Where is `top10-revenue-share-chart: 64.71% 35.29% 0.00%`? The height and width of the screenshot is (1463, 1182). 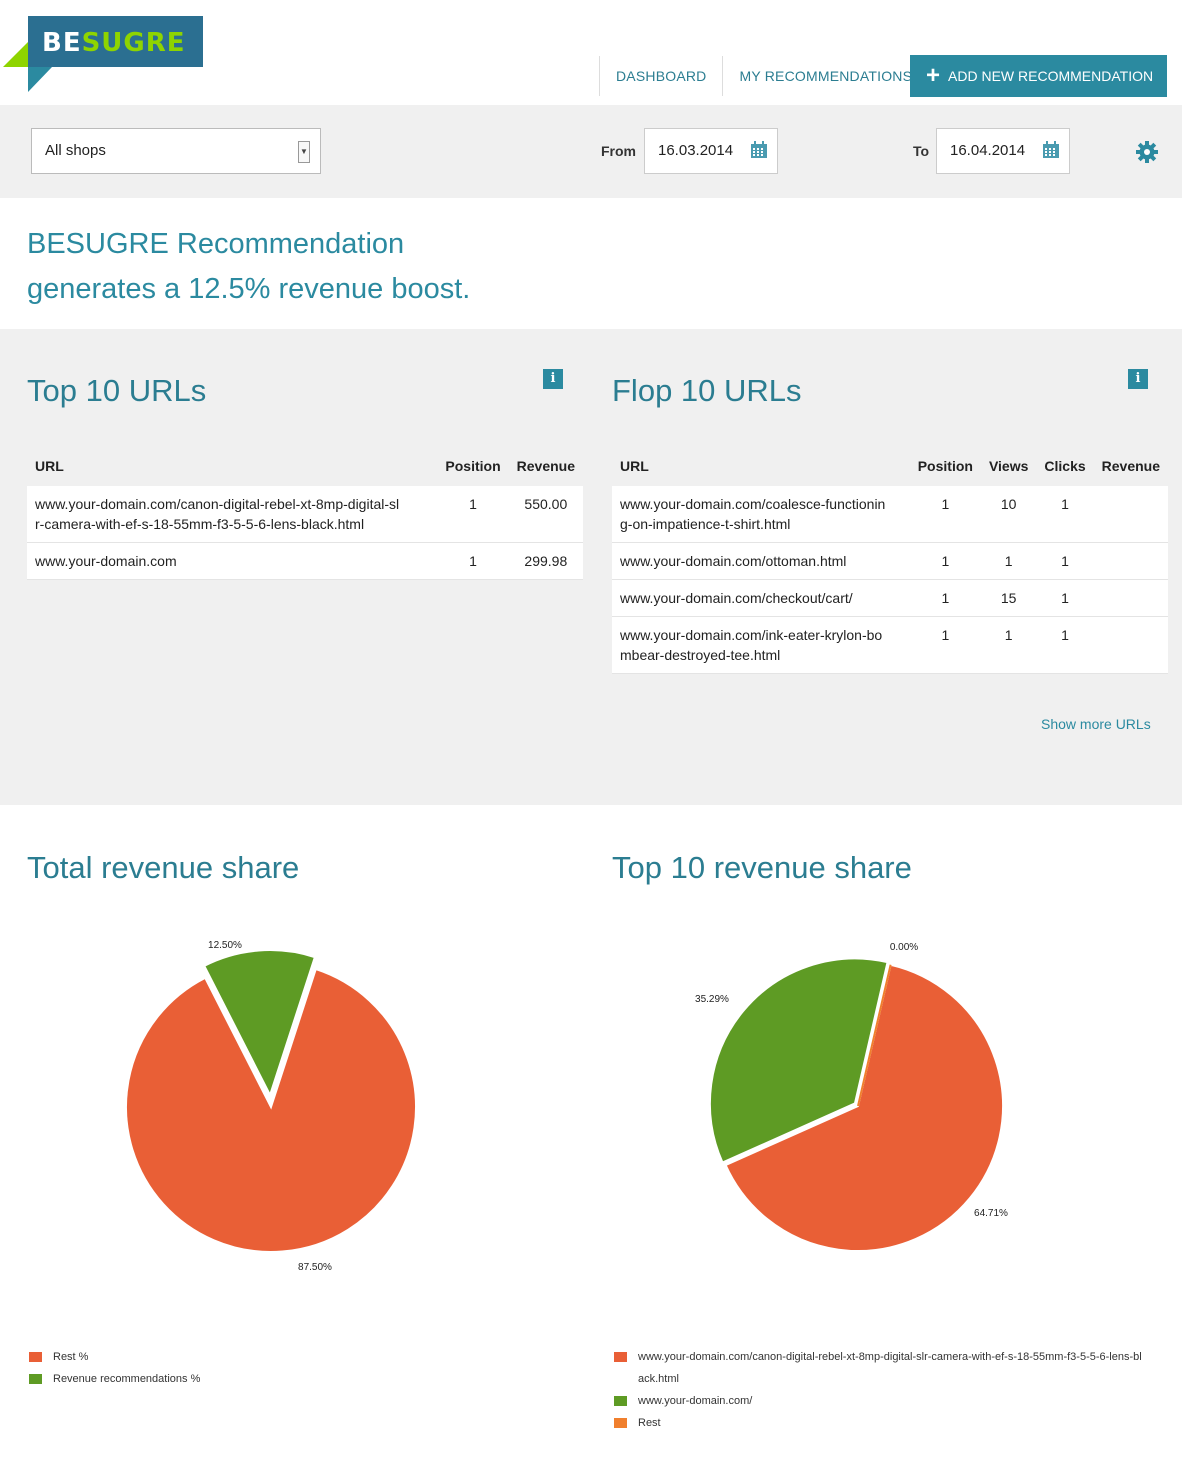
top10-revenue-share-chart: 64.71% 35.29% 0.00% is located at coordinates (851, 1097).